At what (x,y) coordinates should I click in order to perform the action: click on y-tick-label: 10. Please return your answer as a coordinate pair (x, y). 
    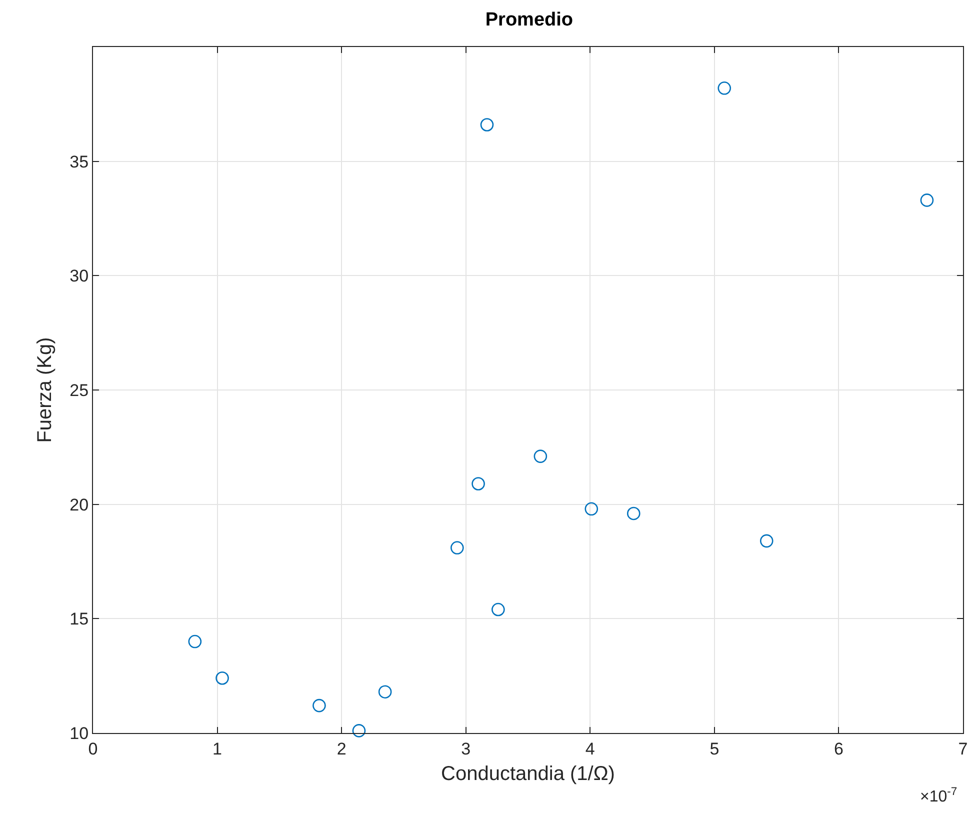
    Looking at the image, I should click on (79, 733).